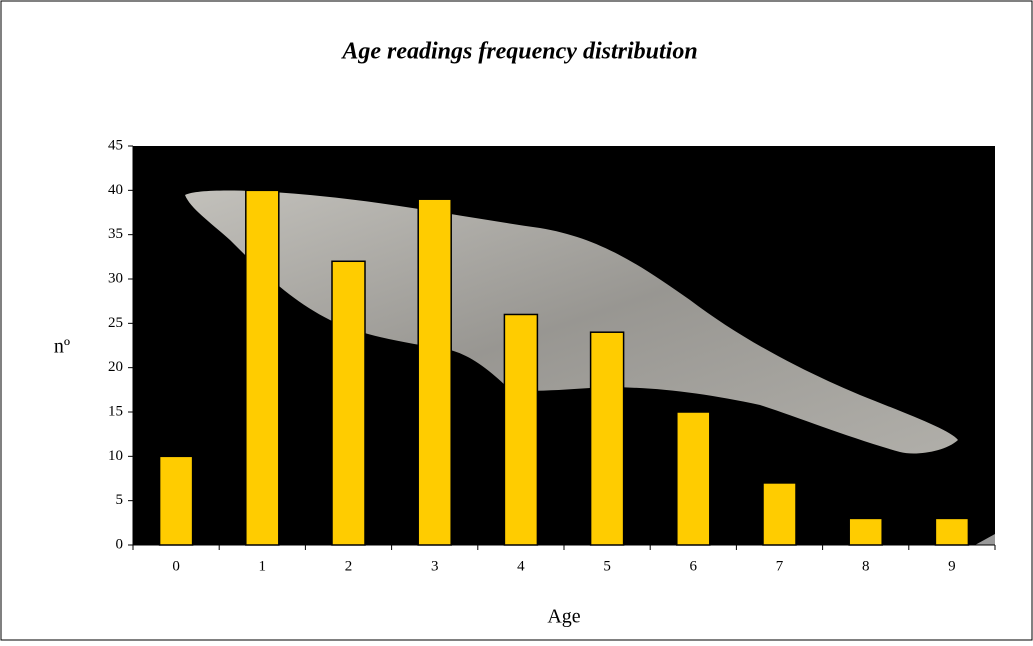  What do you see at coordinates (694, 566) in the screenshot?
I see `x-tick-label: 6` at bounding box center [694, 566].